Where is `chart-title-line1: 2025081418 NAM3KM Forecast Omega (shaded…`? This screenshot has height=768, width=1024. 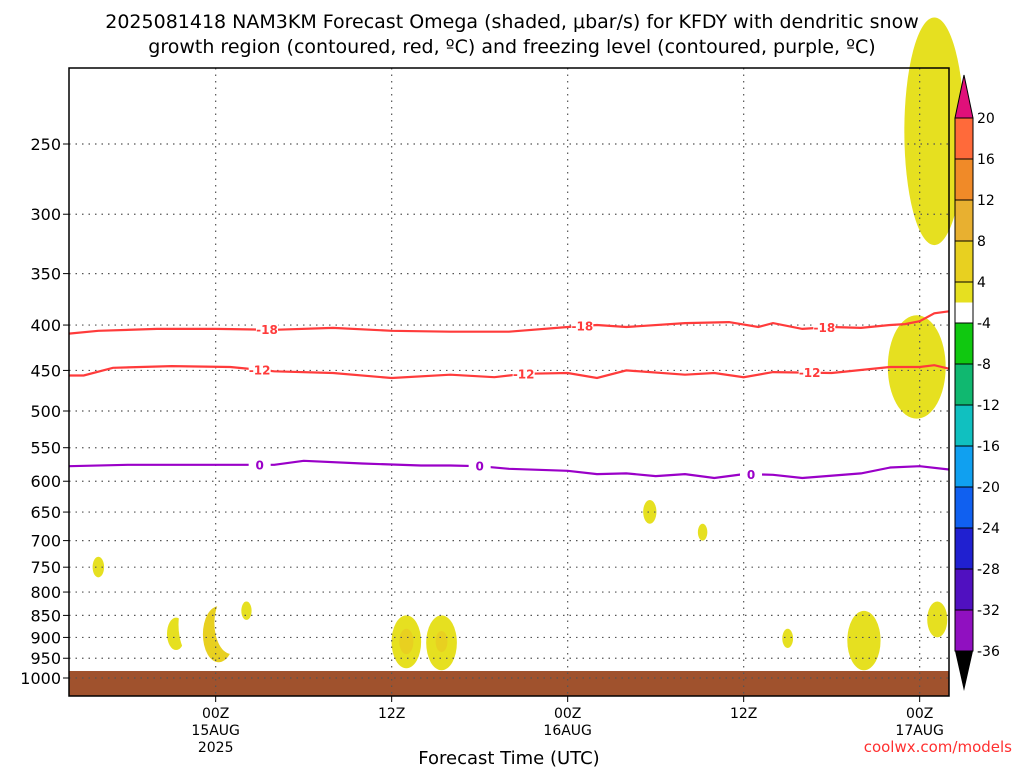
chart-title-line1: 2025081418 NAM3KM Forecast Omega (shaded… is located at coordinates (511, 22).